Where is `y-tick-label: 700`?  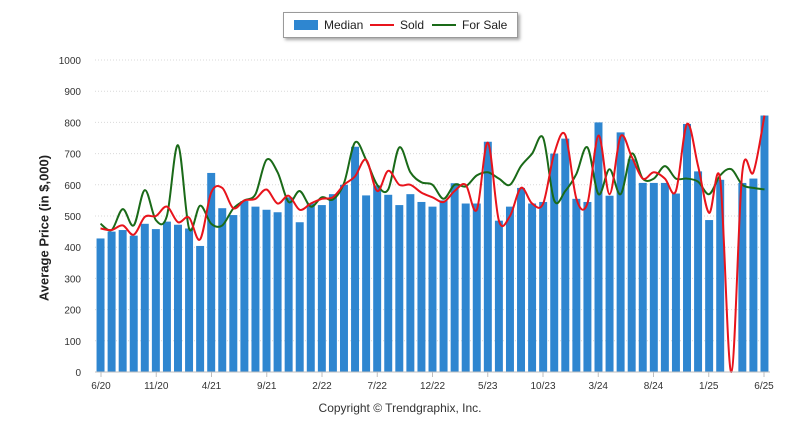 y-tick-label: 700 is located at coordinates (72, 155).